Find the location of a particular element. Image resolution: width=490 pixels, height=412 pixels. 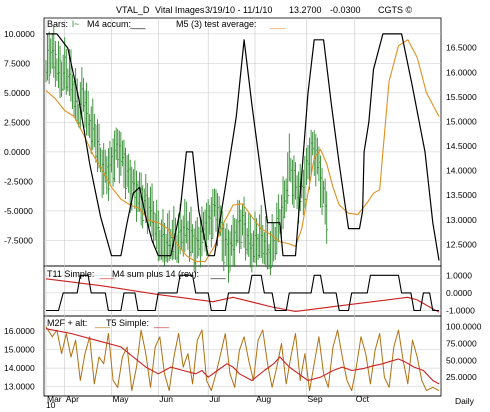

legend-m4-accum-marker: ___ is located at coordinates (137, 24).